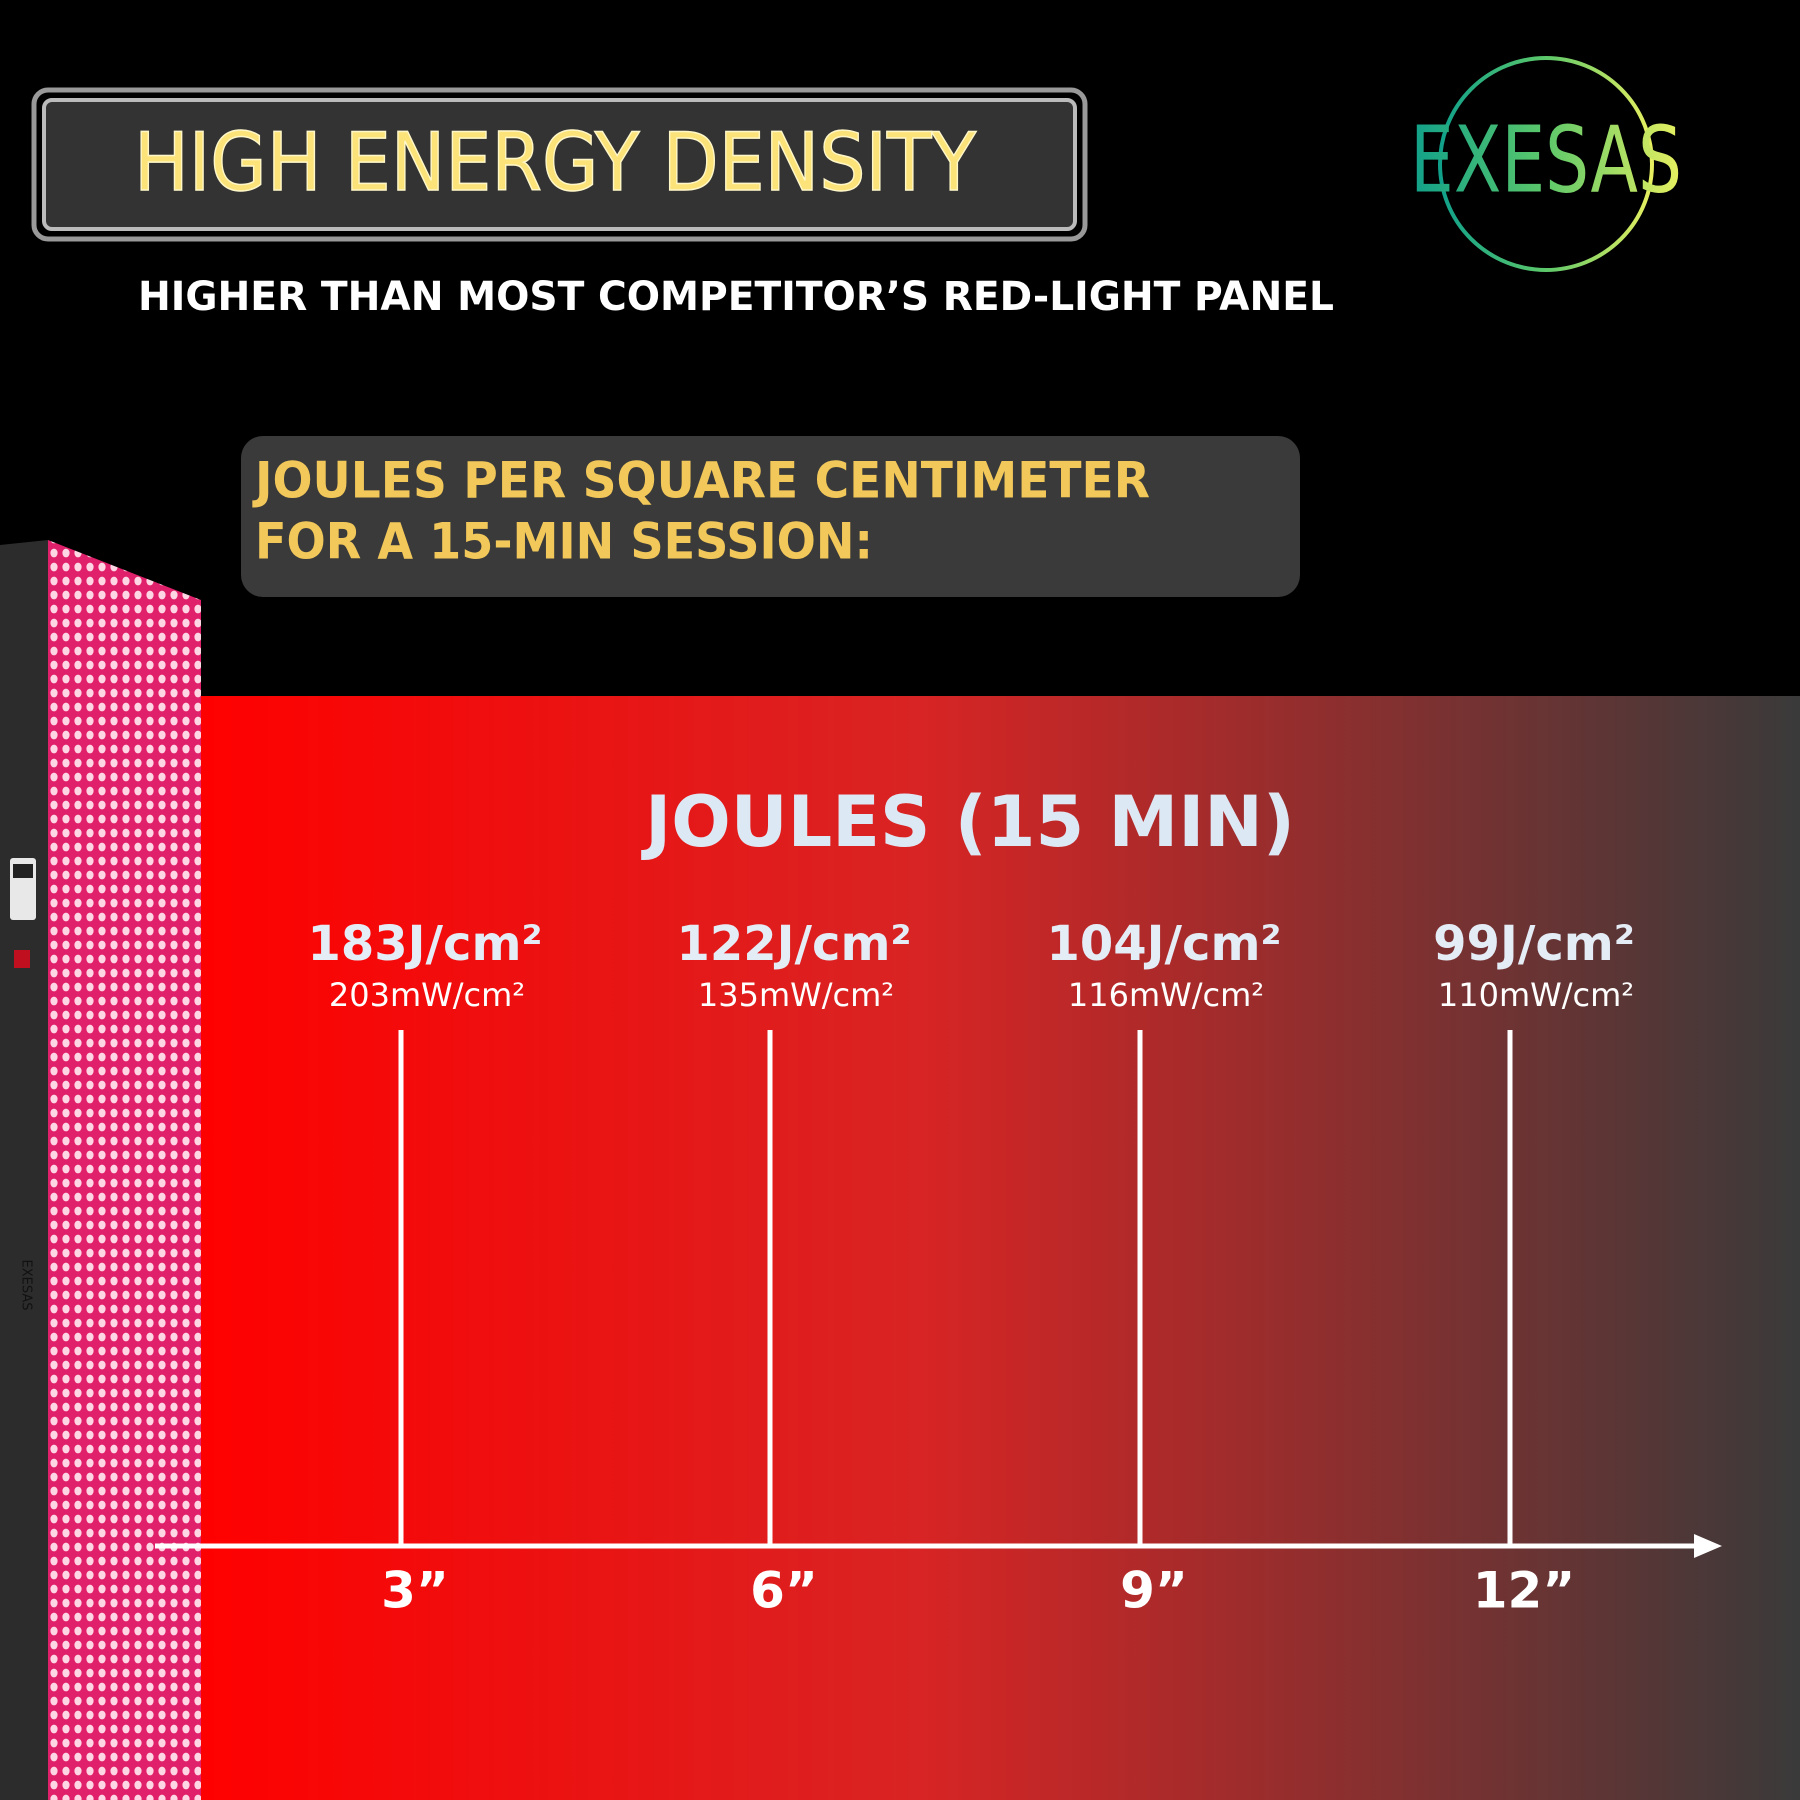  Describe the element at coordinates (793, 944) in the screenshot. I see `joules-label: 122J/cm²` at that location.